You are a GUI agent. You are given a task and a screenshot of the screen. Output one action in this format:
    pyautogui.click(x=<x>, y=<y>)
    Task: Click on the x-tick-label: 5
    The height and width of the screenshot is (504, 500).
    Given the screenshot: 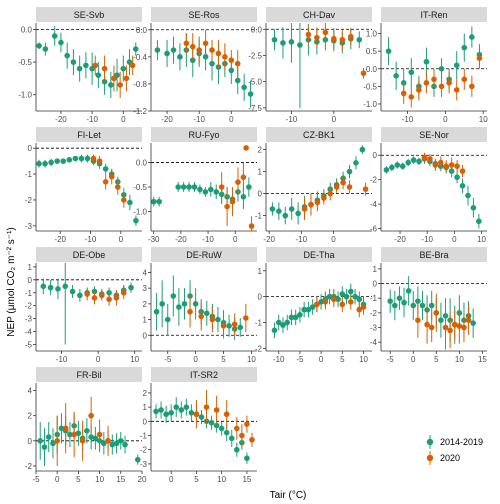 What is the action you would take?
    pyautogui.click(x=78, y=479)
    